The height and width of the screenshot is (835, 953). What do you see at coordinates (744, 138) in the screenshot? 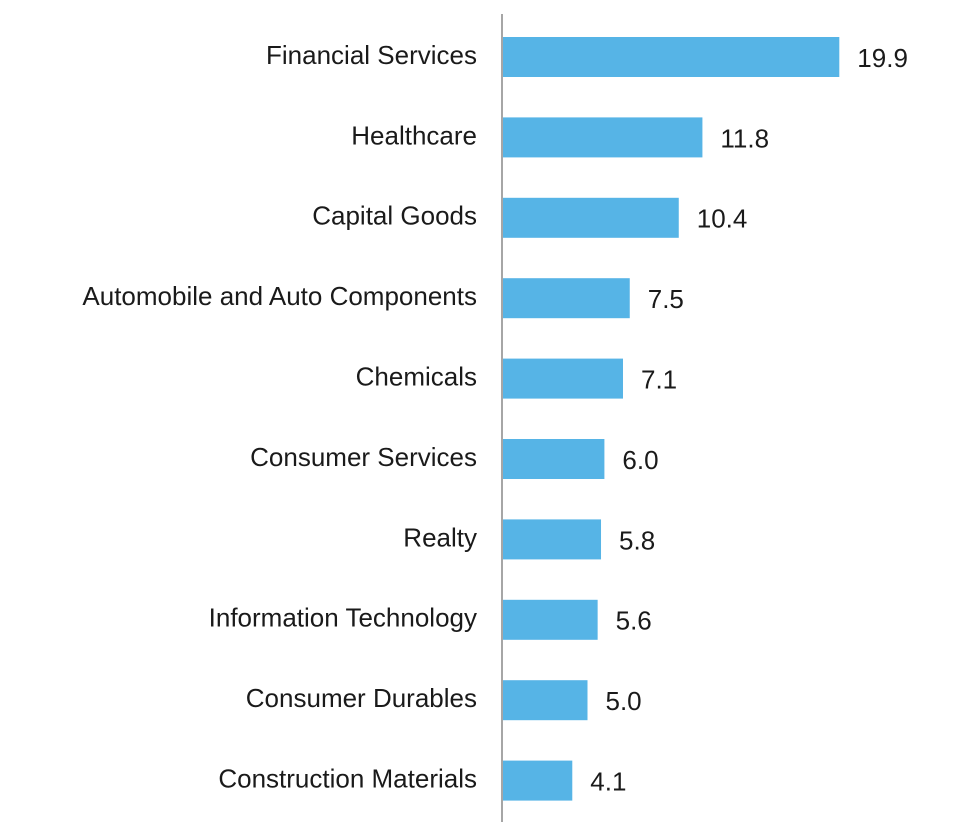
I see `data-value-label: 11.8` at bounding box center [744, 138].